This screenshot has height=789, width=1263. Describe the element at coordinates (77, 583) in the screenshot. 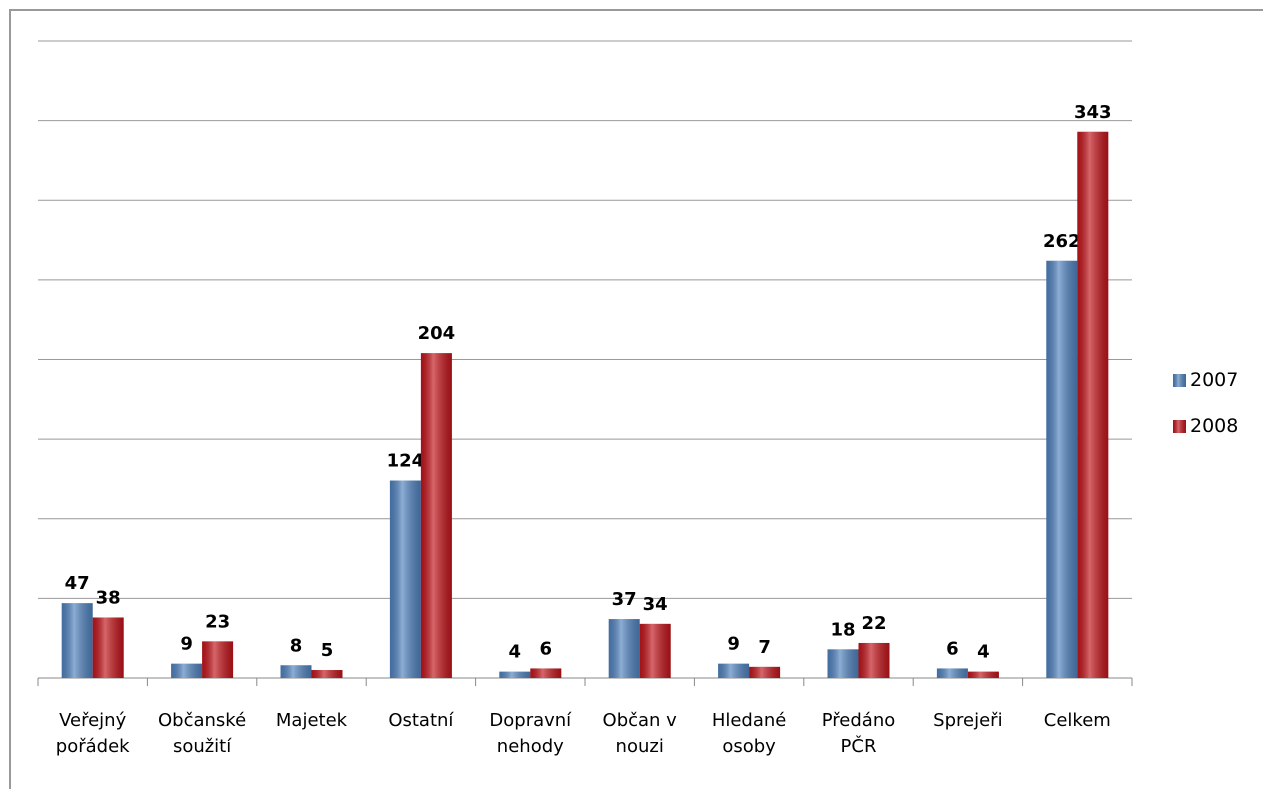

I see `data-label: 47` at that location.